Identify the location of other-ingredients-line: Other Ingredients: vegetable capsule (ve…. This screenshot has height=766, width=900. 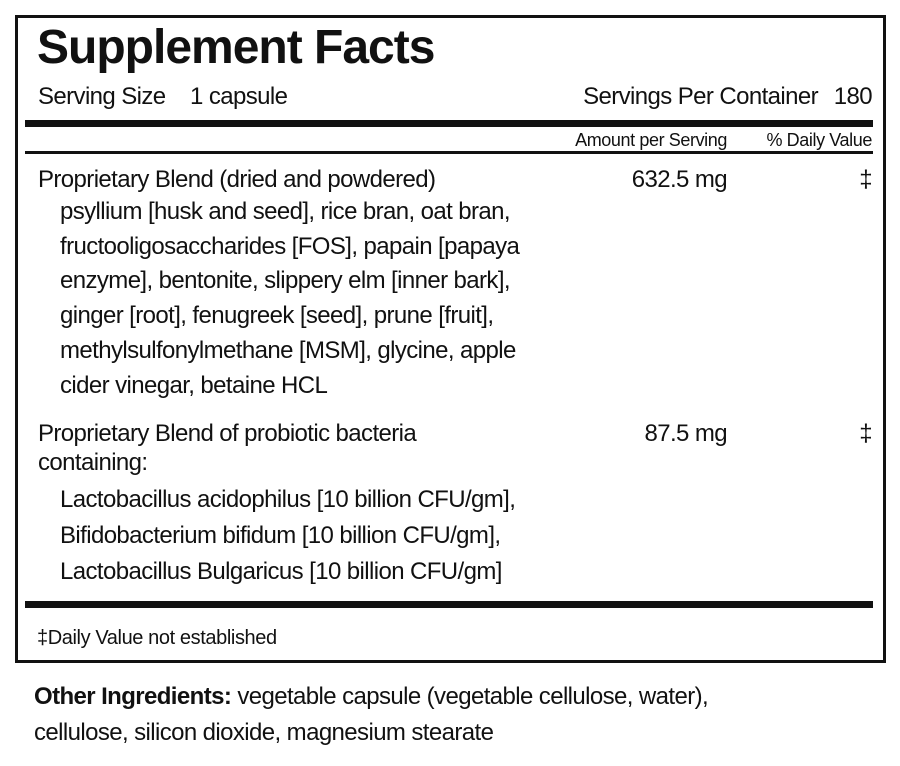
(371, 697).